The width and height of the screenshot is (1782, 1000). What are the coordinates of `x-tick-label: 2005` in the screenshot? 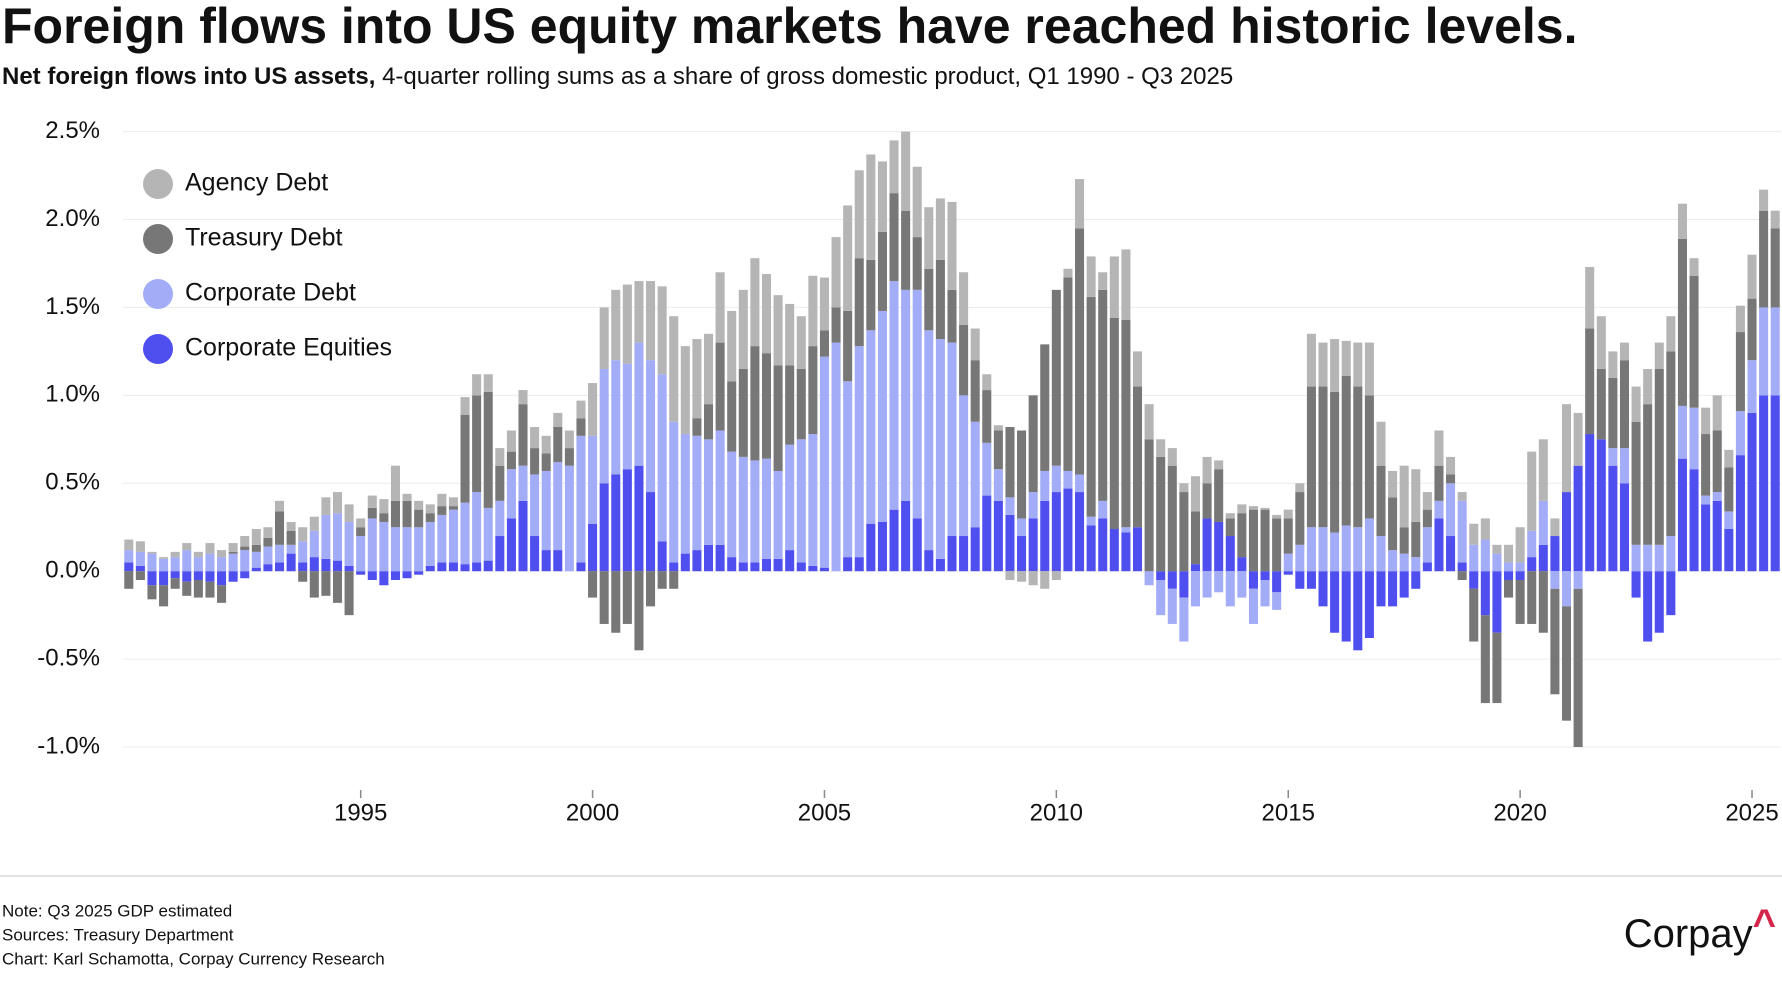 It's located at (824, 812).